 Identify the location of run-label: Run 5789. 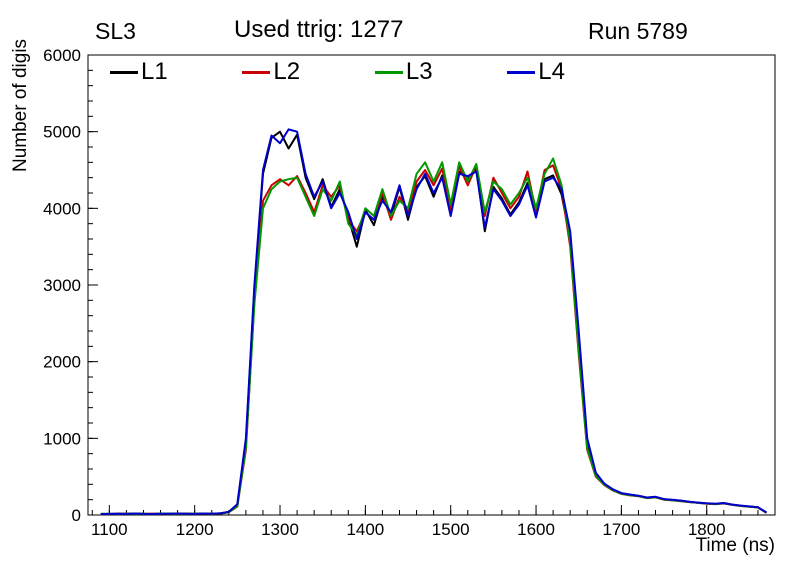
(638, 31).